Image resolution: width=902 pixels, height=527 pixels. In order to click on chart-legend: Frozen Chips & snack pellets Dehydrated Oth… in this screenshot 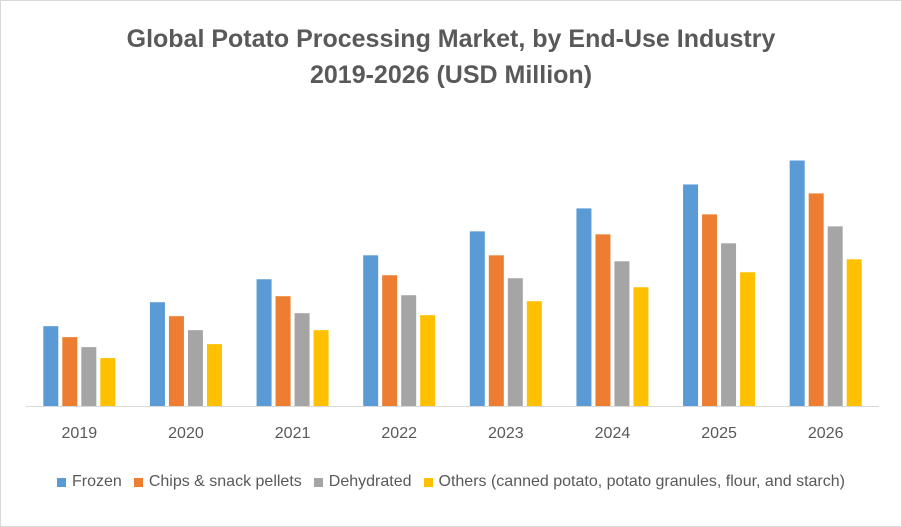, I will do `click(451, 482)`.